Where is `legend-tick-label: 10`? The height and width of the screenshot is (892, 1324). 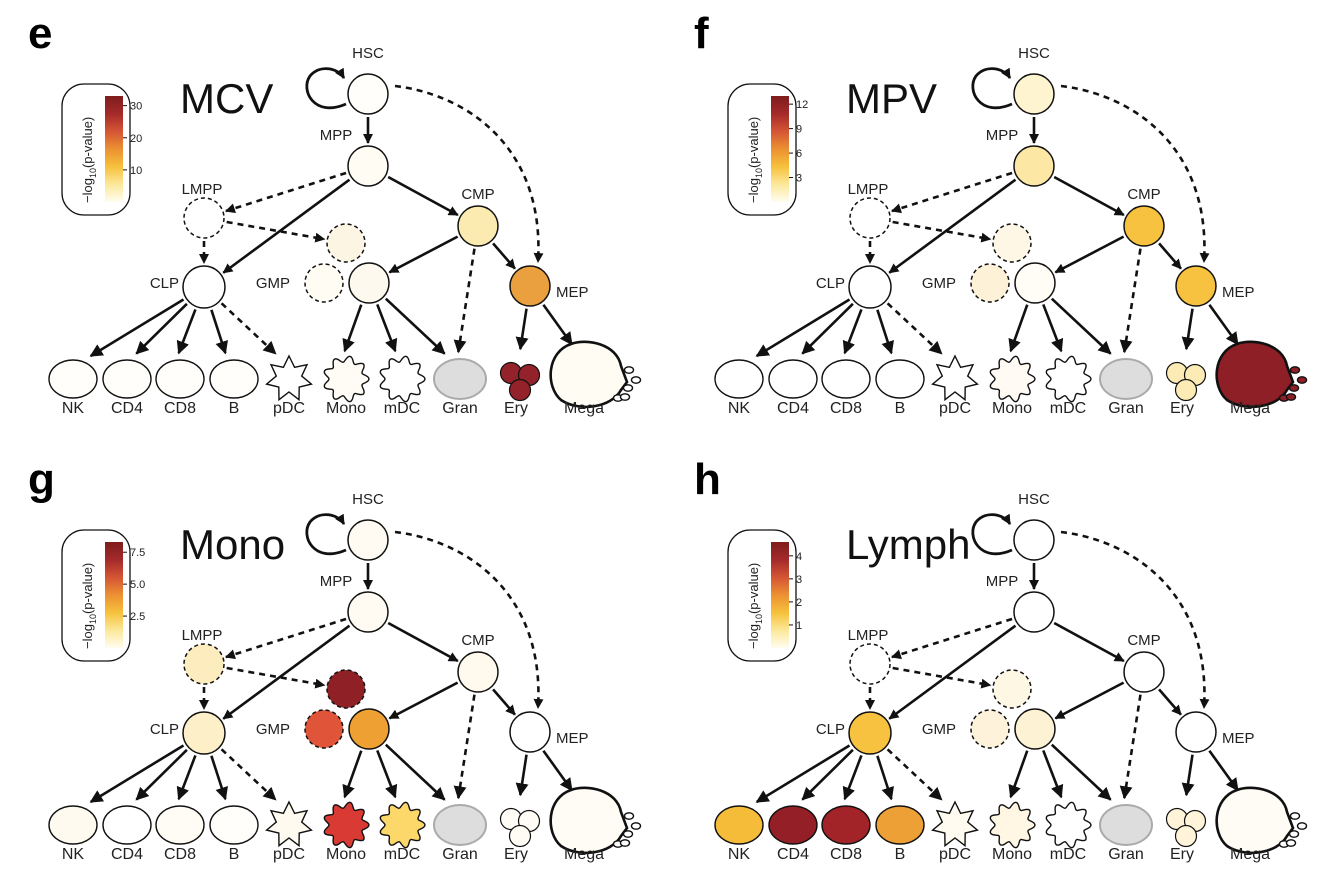 legend-tick-label: 10 is located at coordinates (136, 171).